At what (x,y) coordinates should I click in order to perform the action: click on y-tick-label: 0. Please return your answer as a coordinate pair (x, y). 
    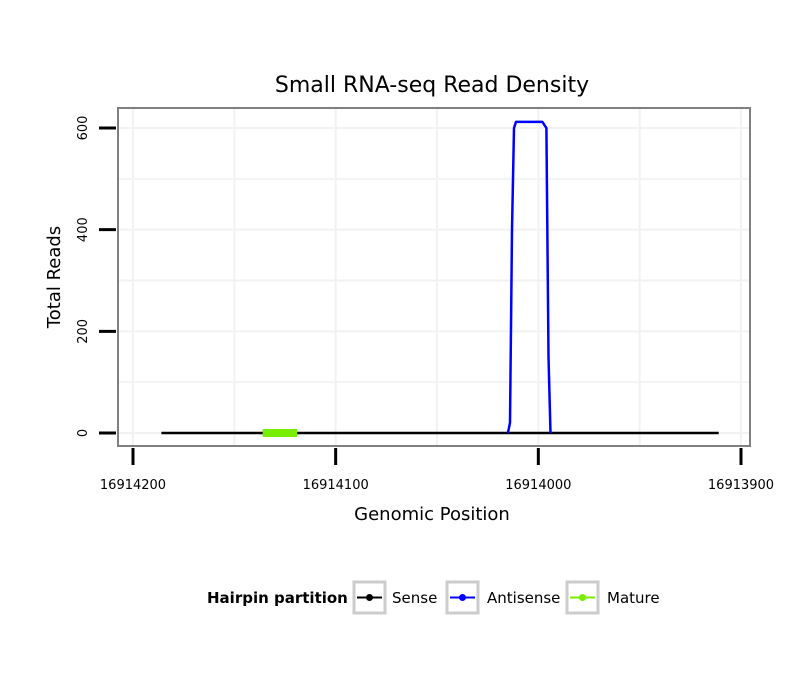
    Looking at the image, I should click on (83, 433).